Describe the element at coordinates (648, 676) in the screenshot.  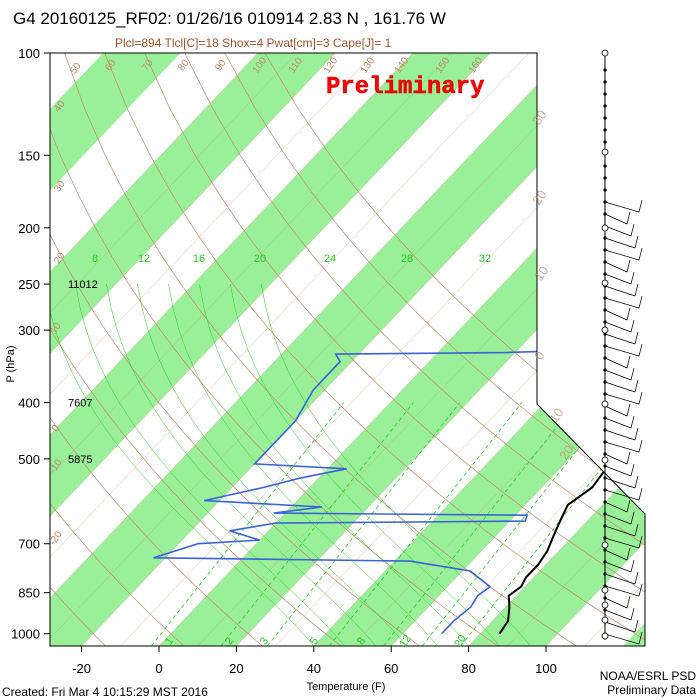
I see `credit-line-1: NOAA/ESRL PSD` at that location.